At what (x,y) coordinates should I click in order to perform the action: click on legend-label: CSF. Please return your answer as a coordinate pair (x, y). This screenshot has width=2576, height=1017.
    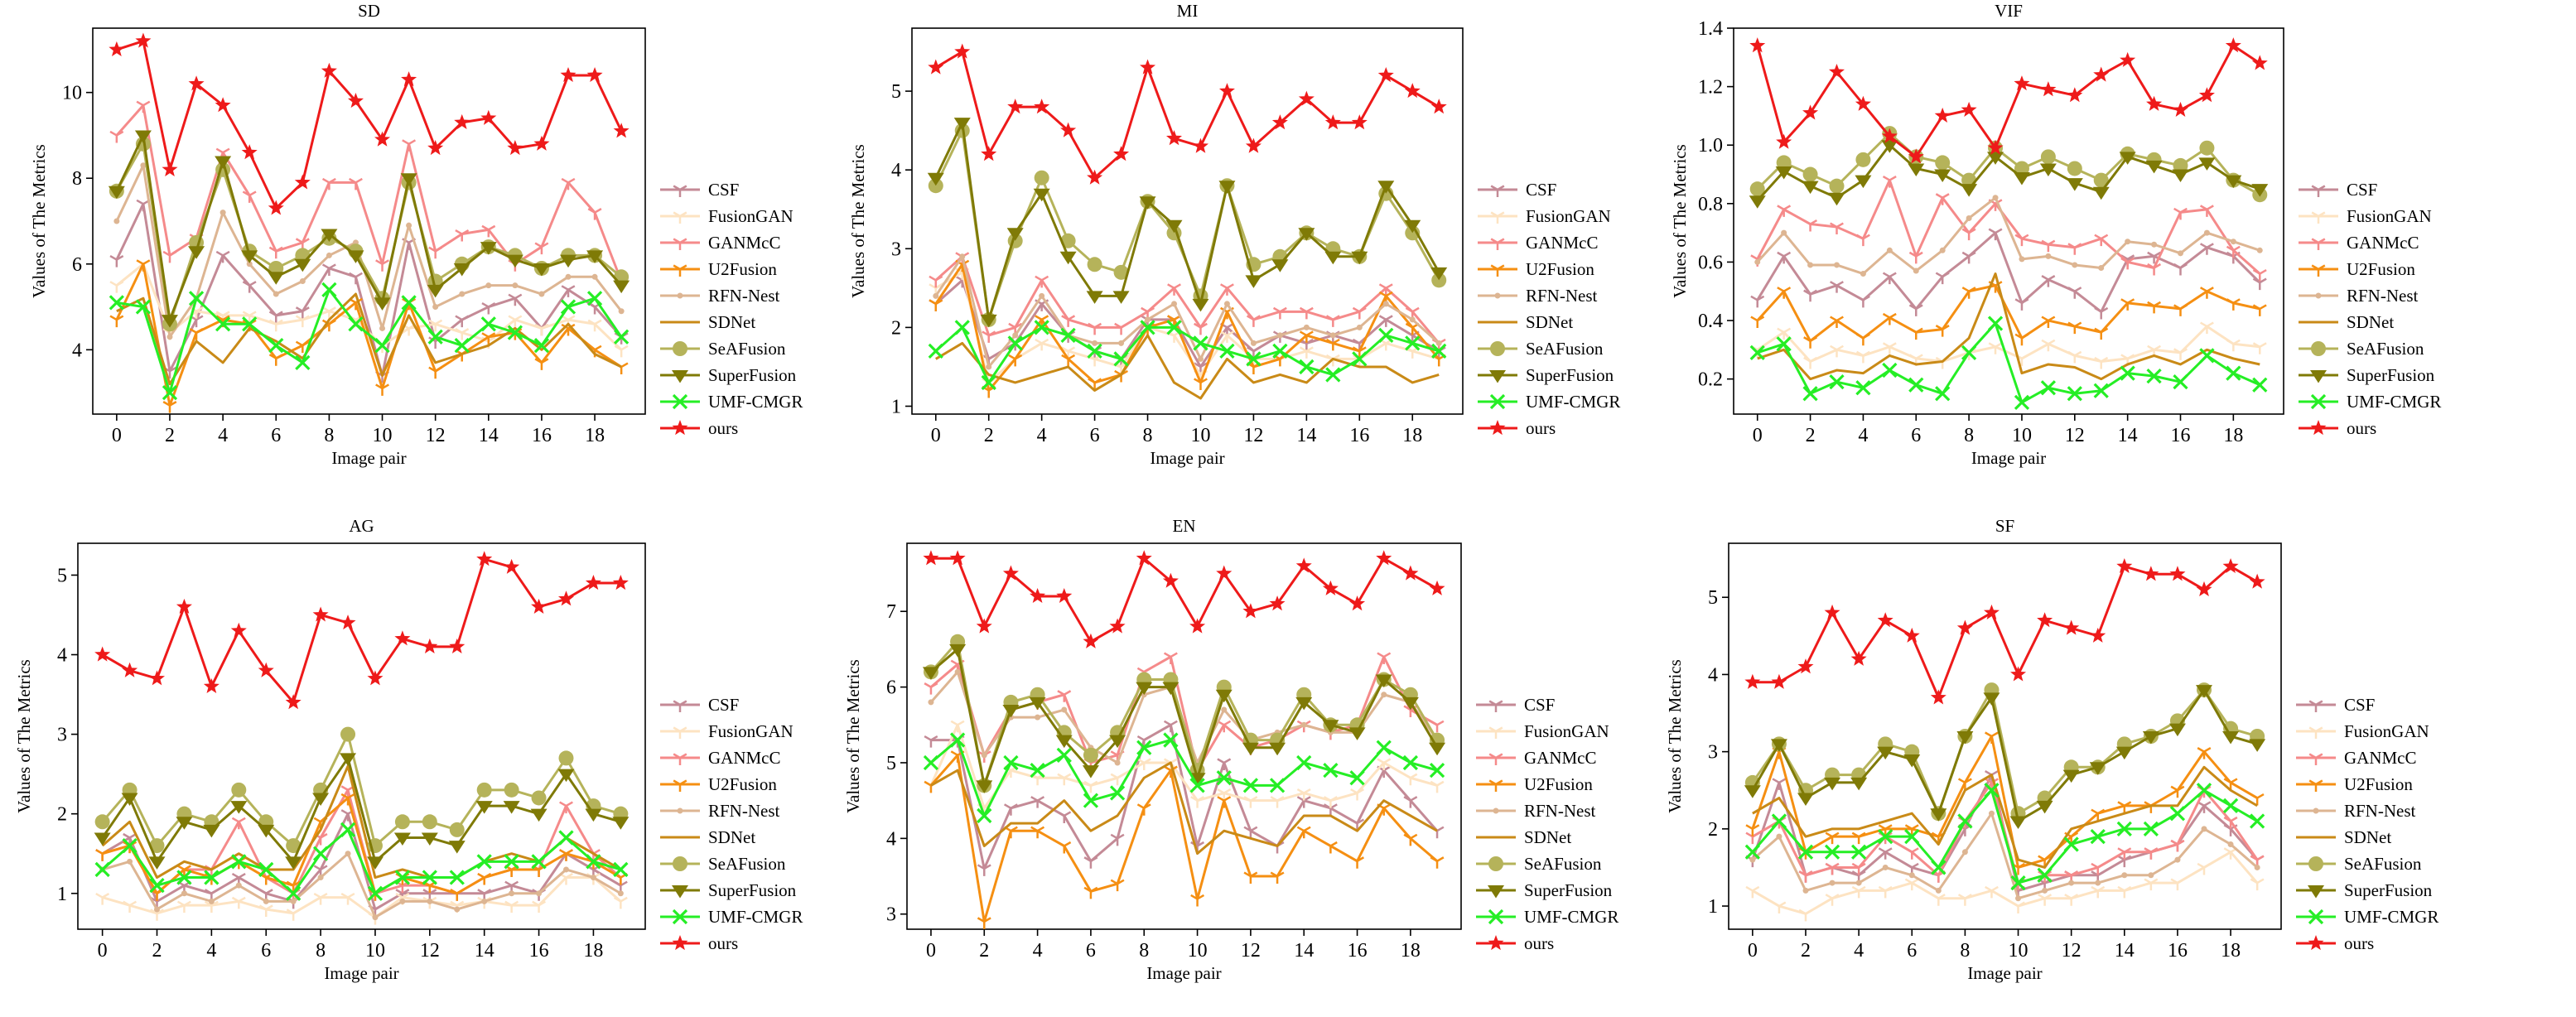
    Looking at the image, I should click on (723, 705).